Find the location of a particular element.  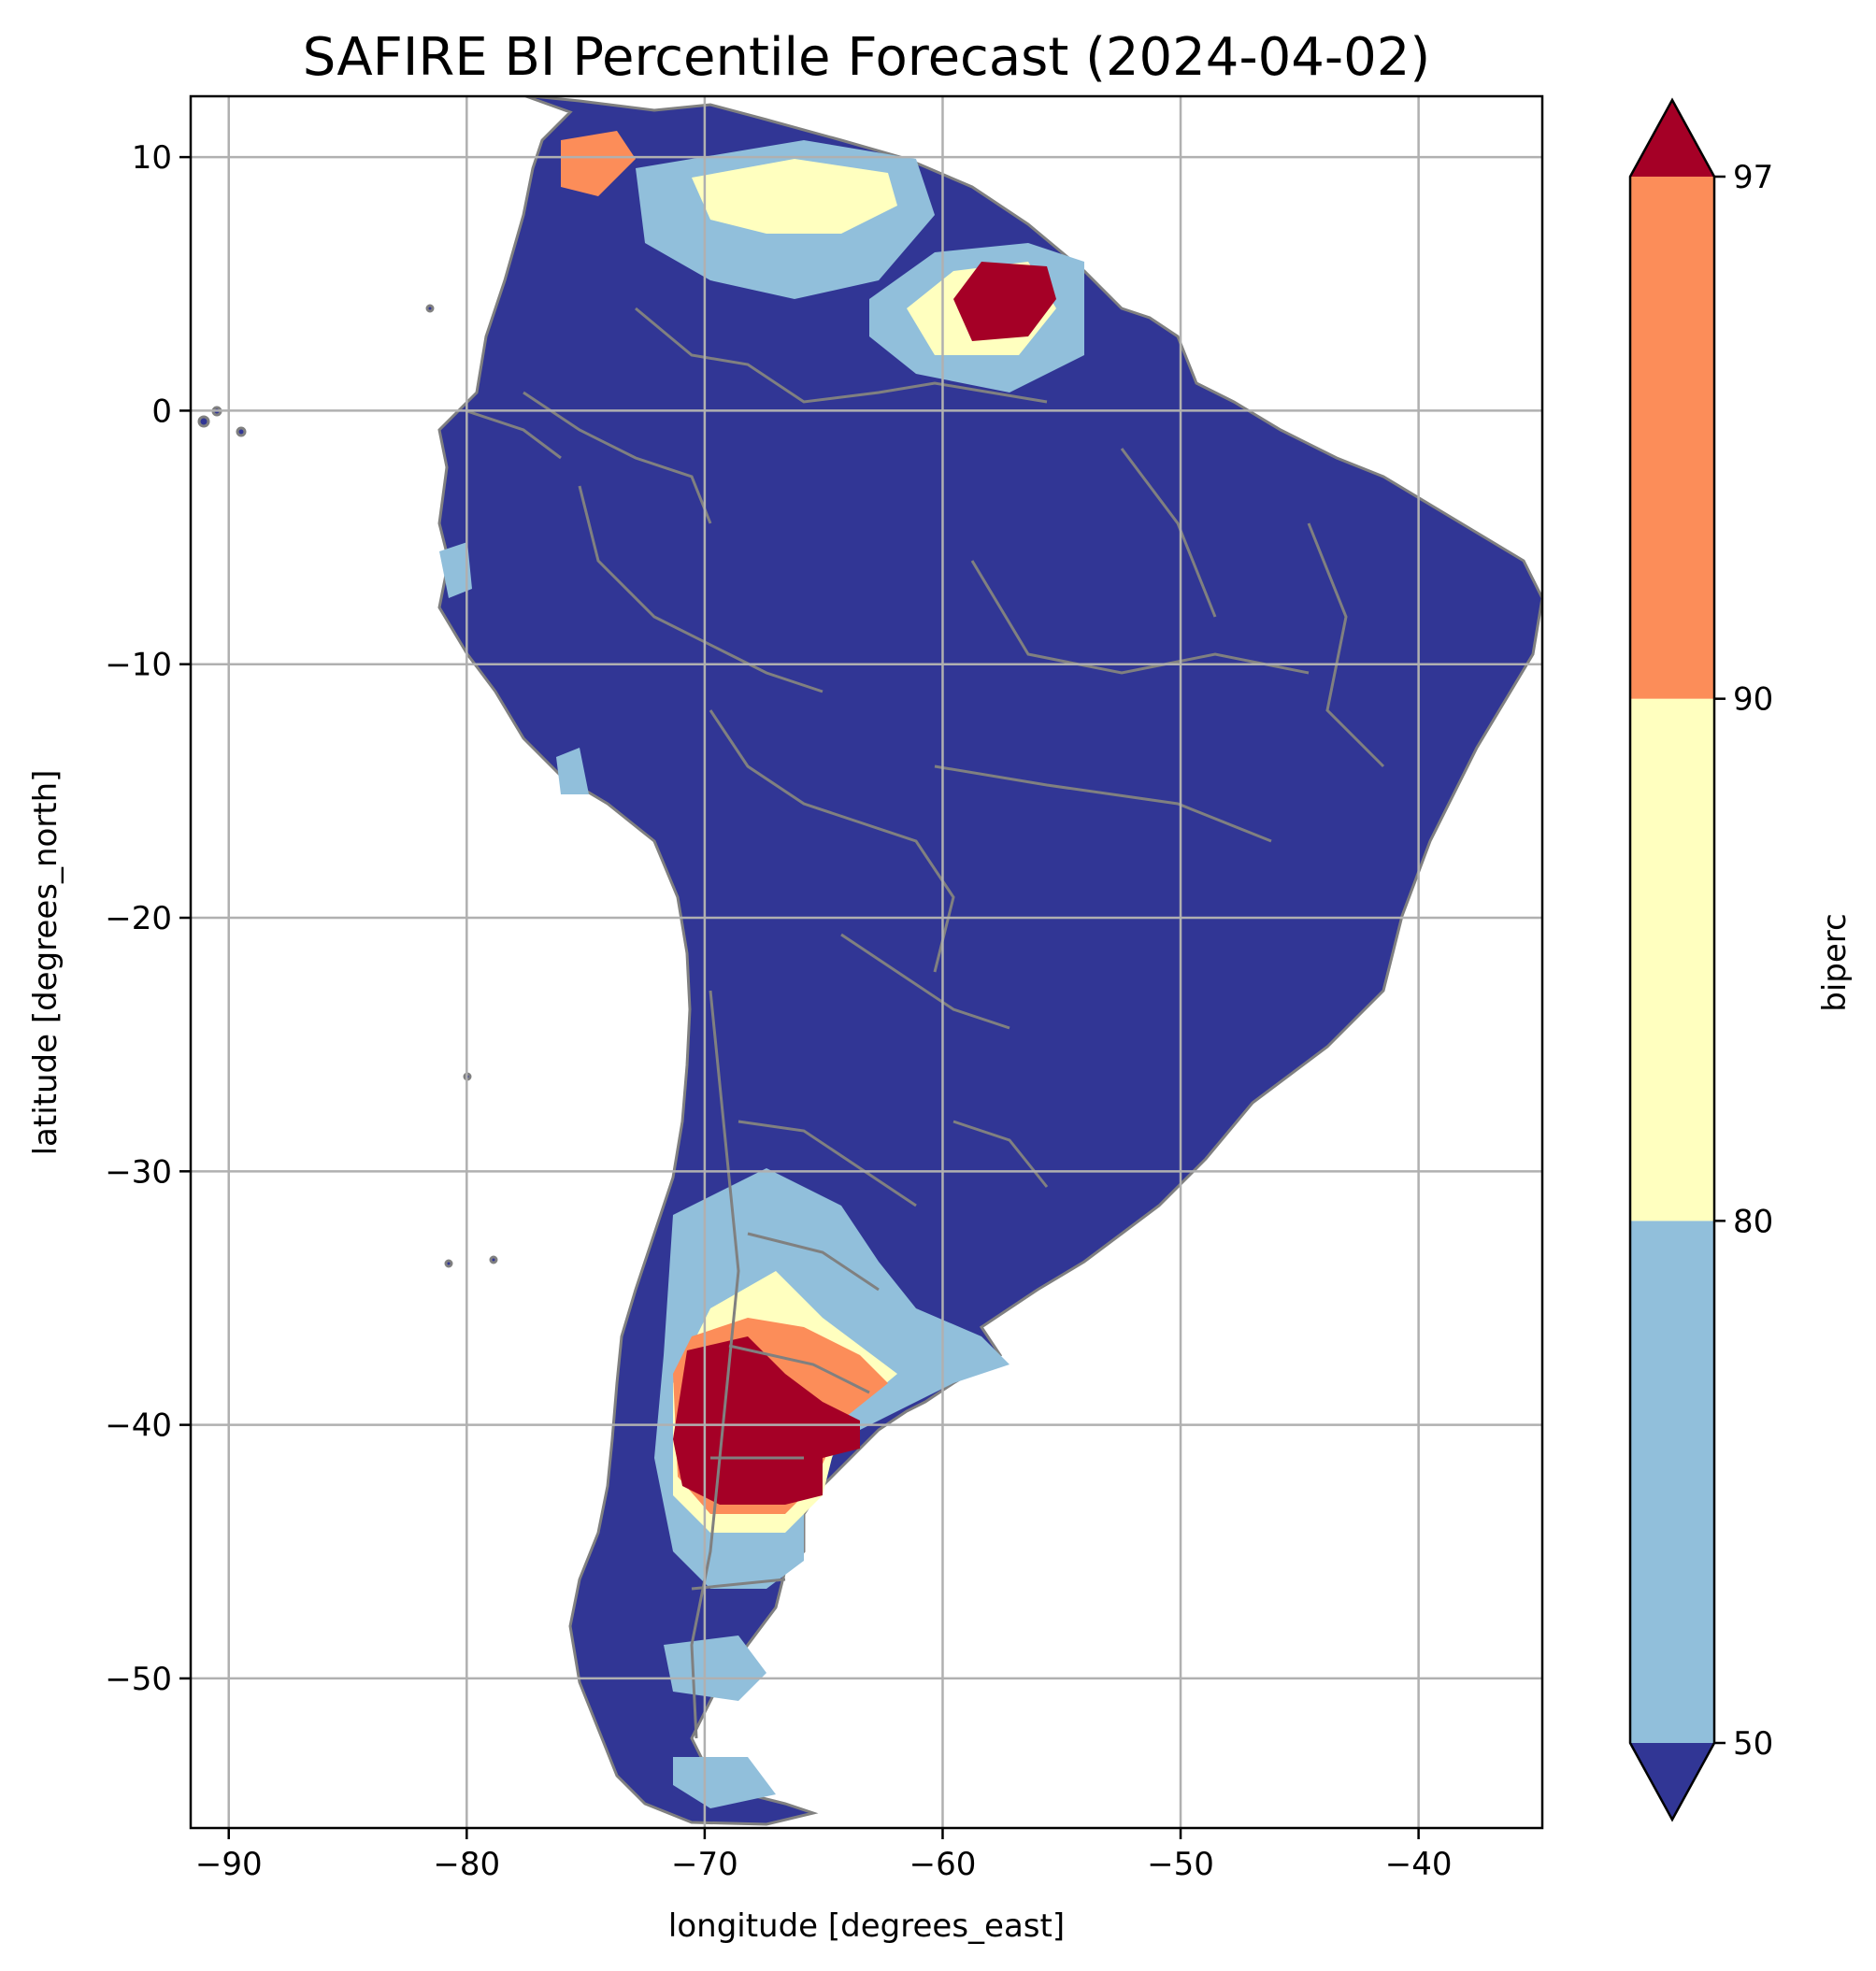

y-tick-label: −40 is located at coordinates (139, 1426).